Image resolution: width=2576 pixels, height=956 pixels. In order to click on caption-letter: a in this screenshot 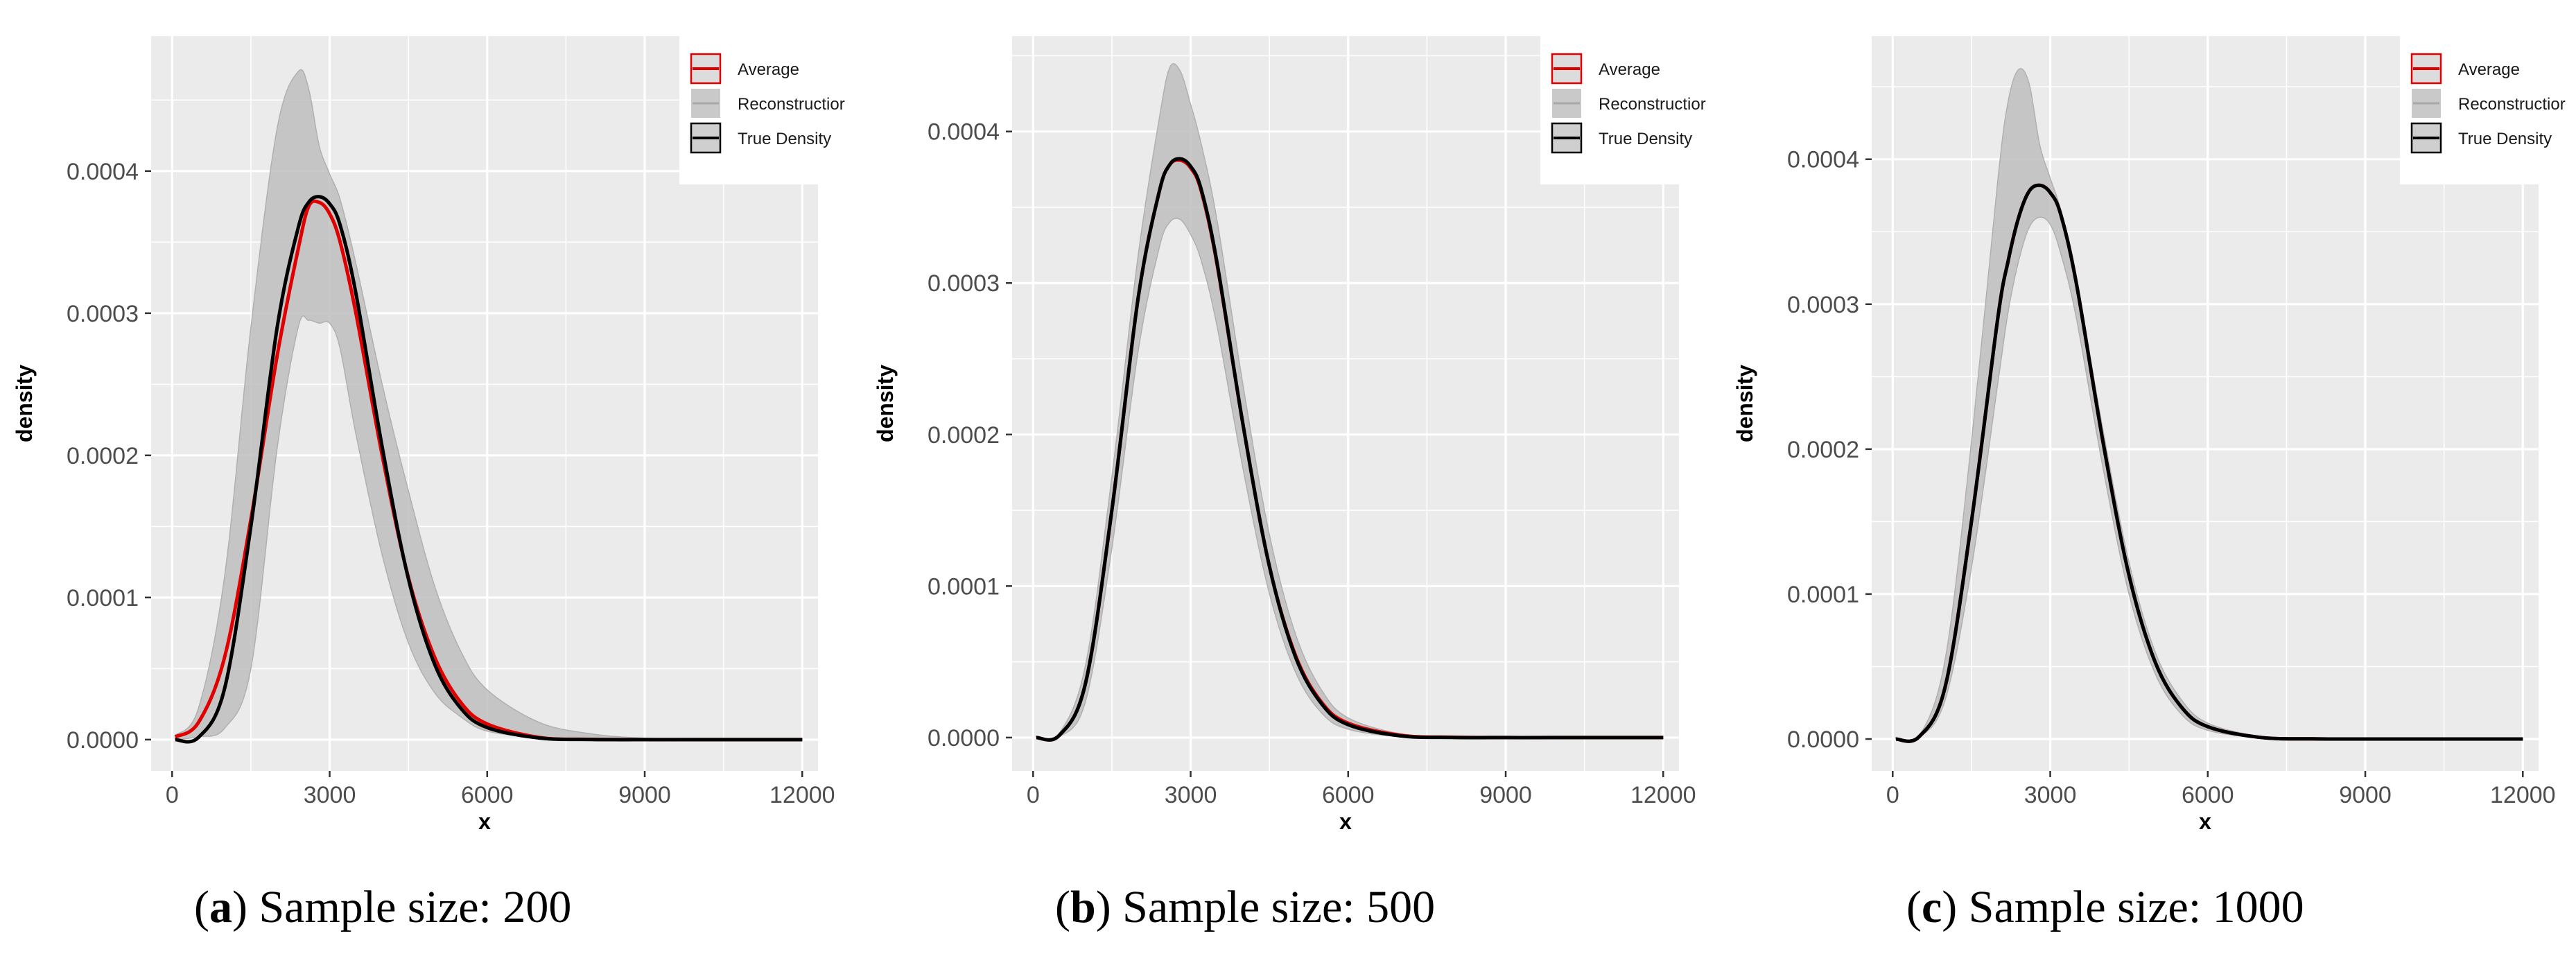, I will do `click(220, 907)`.